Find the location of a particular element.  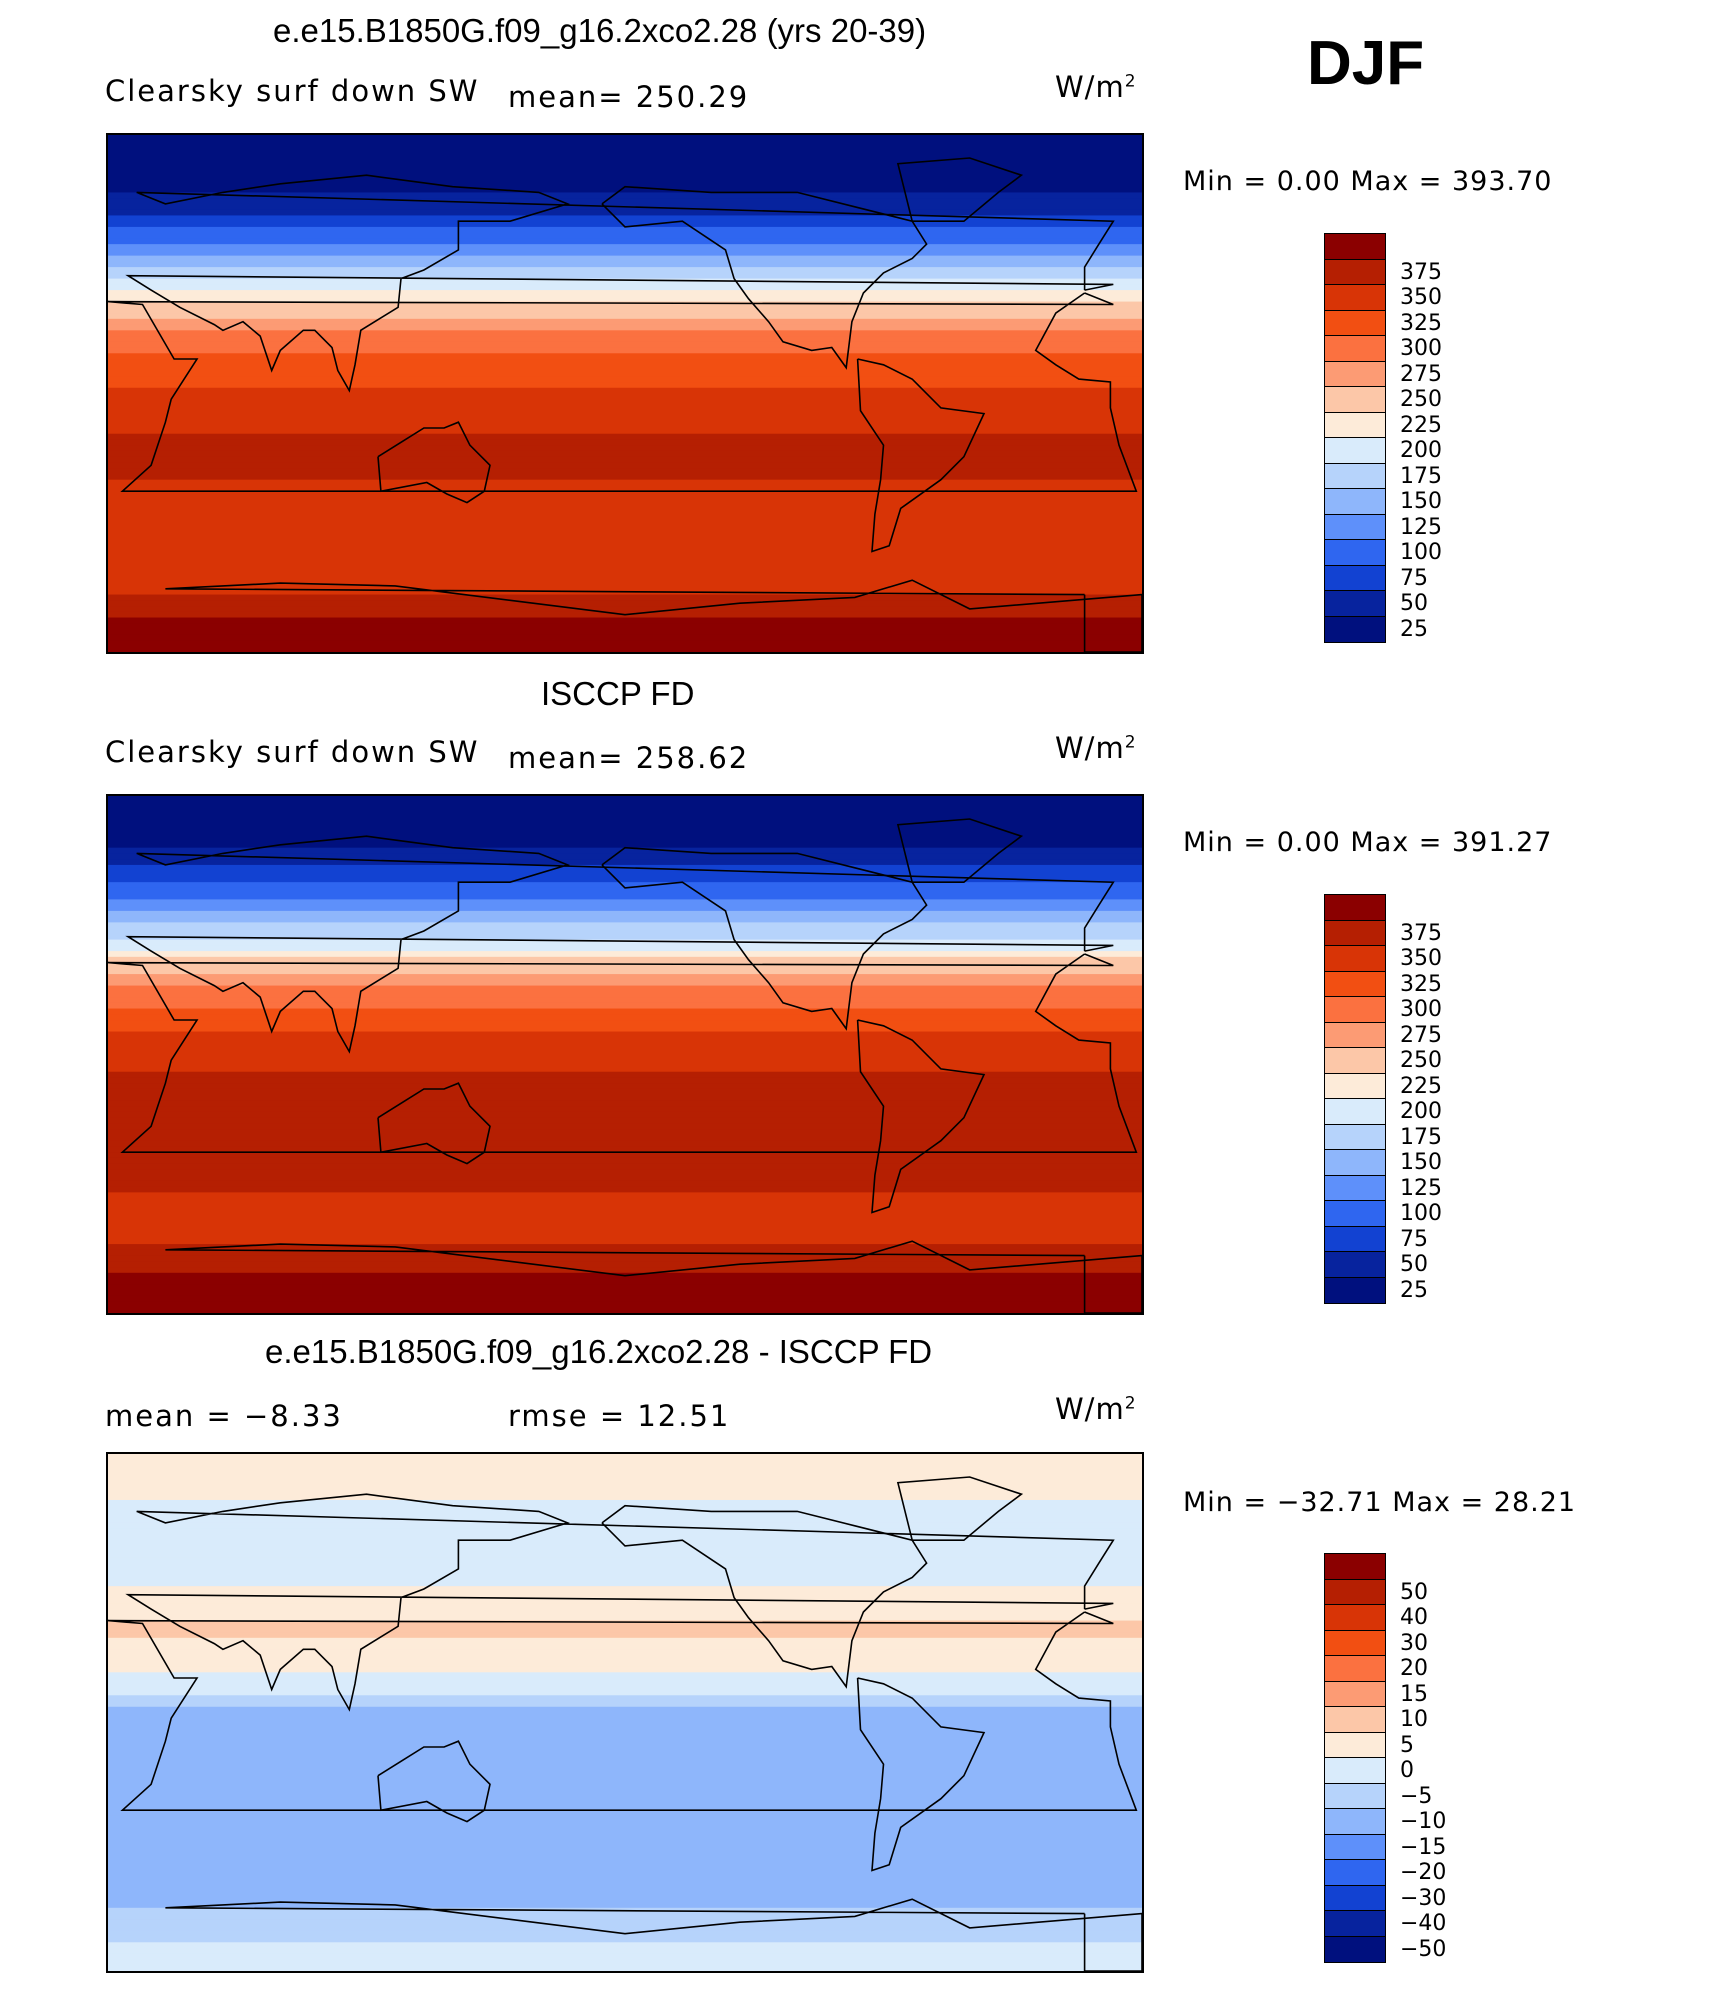

panel3-minmax: Min = −32.71 Max = 28.21 is located at coordinates (1380, 1502).